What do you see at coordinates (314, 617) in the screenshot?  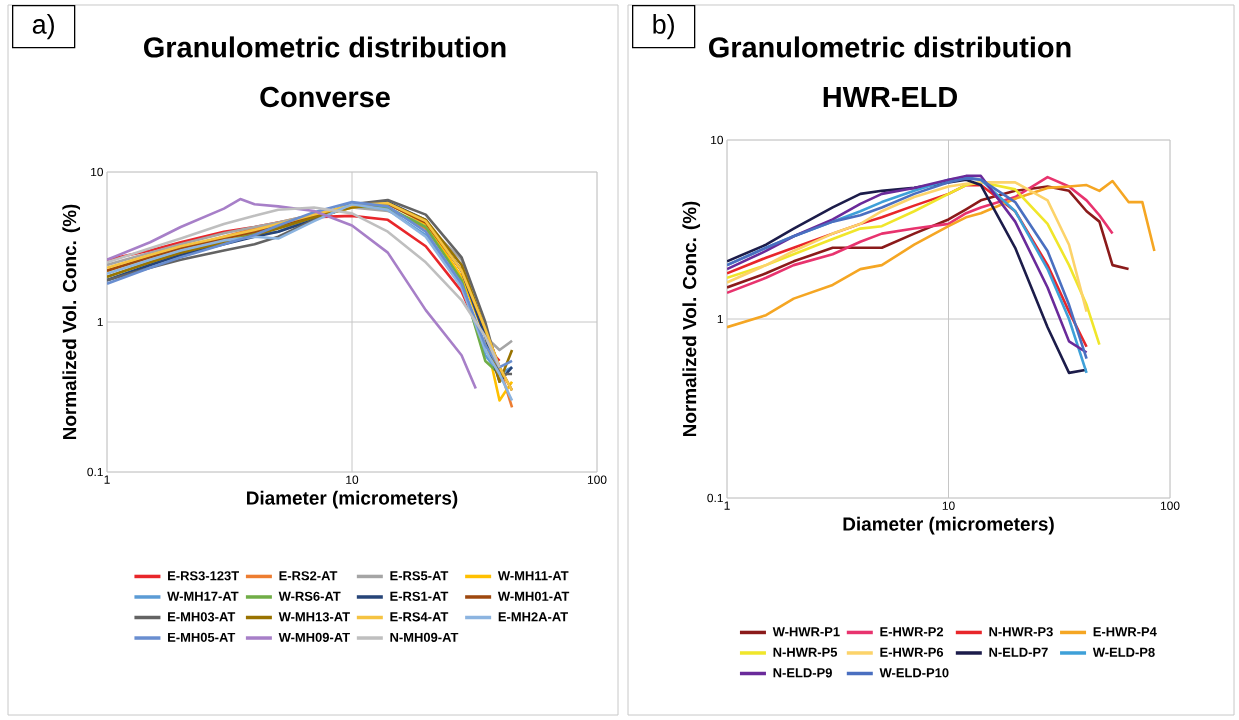 I see `legend-label: W-MH13-AT` at bounding box center [314, 617].